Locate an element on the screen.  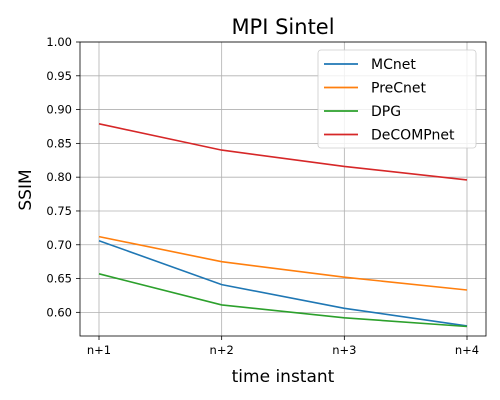
series-line-decompnet is located at coordinates (283, 152).